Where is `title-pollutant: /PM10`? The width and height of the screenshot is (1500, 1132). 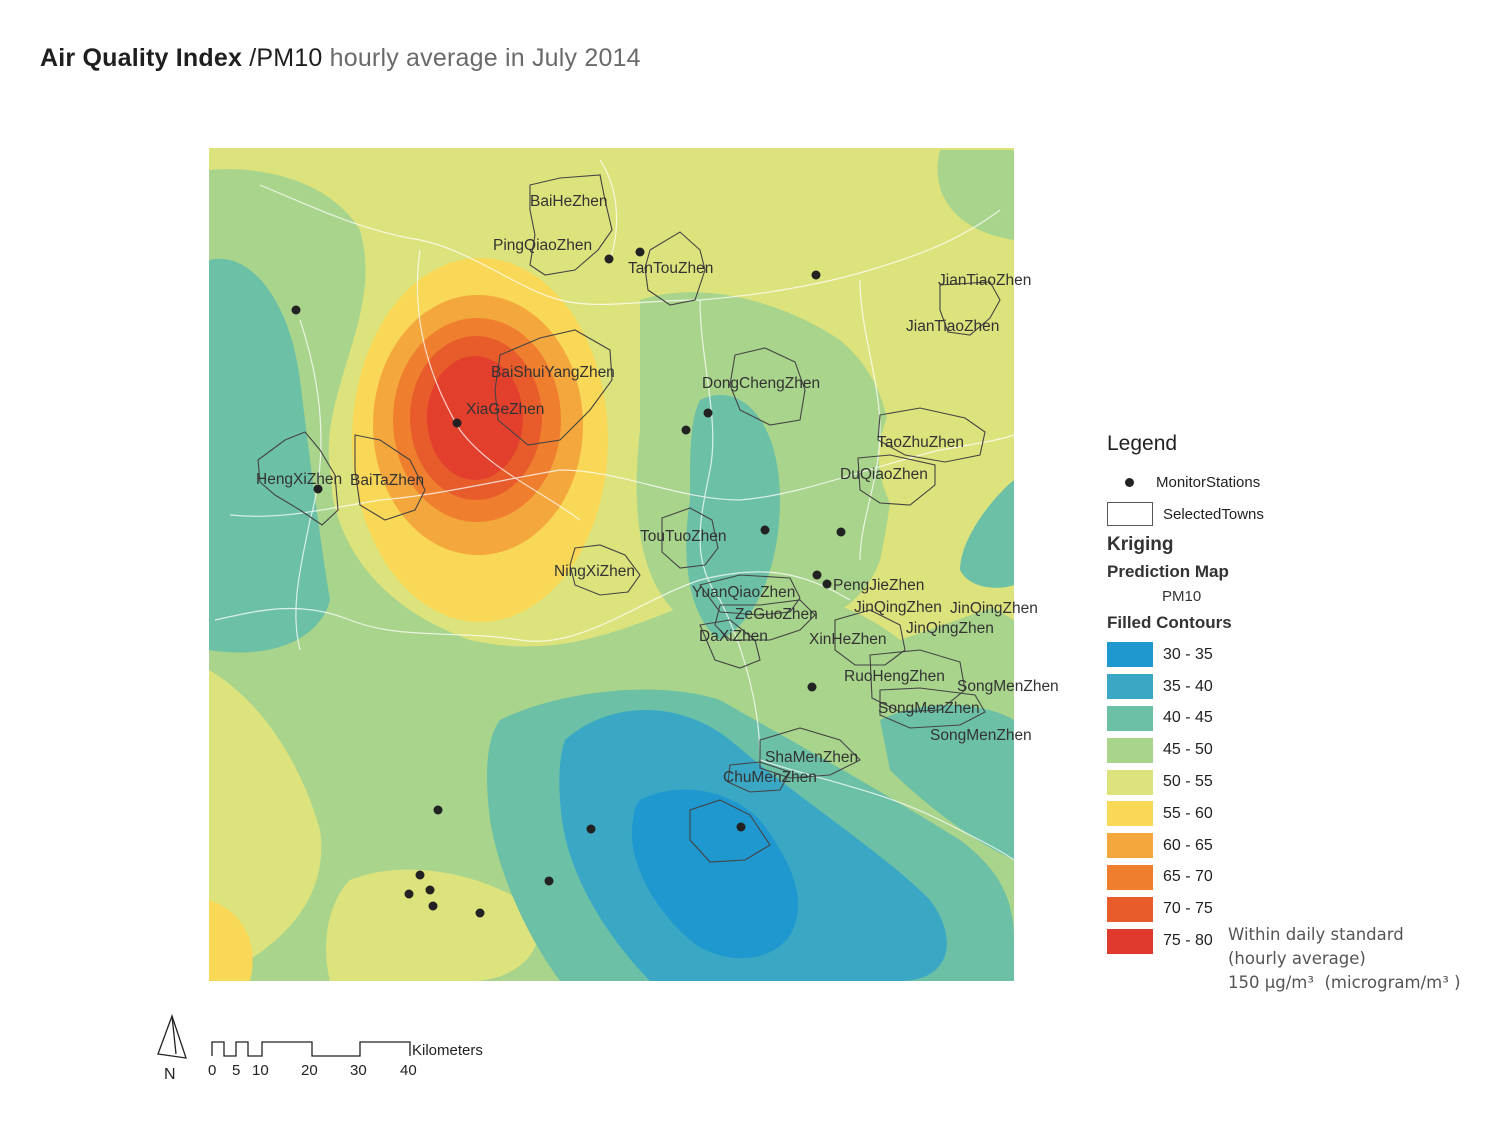
title-pollutant: /PM10 is located at coordinates (282, 58).